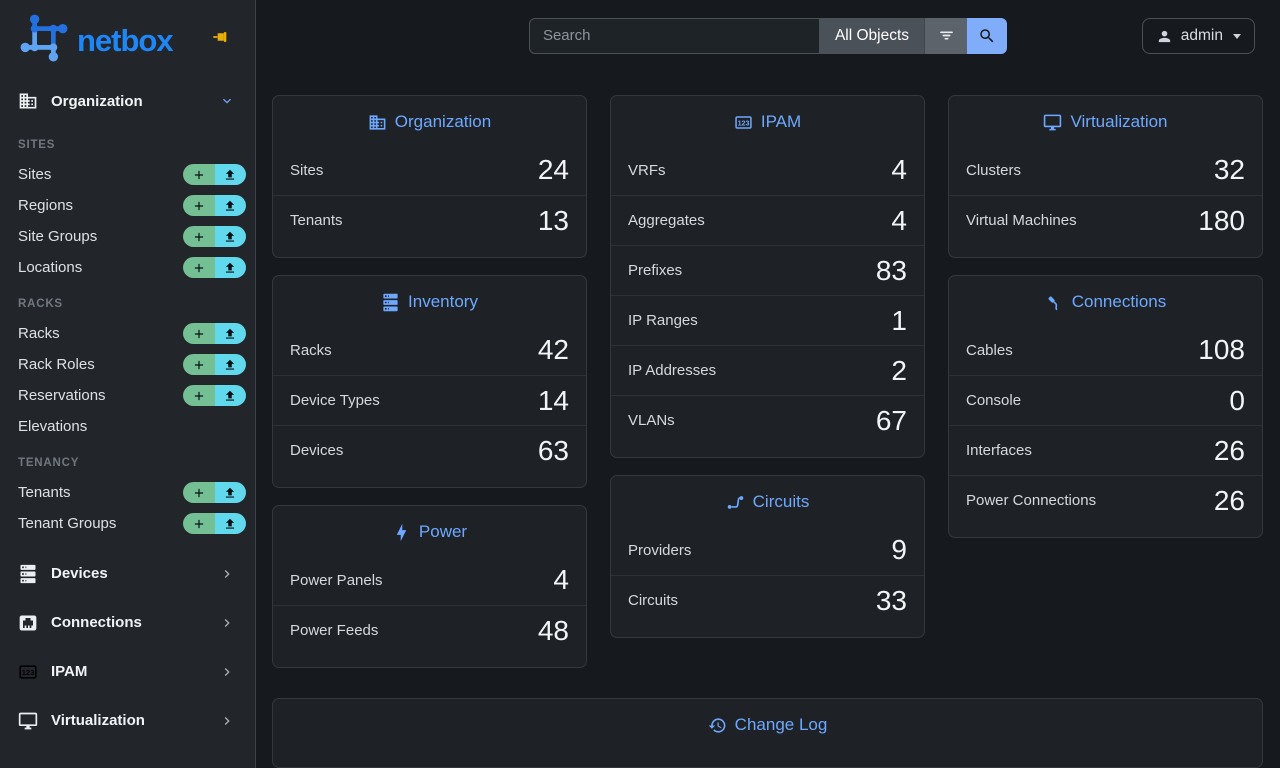  What do you see at coordinates (127, 174) in the screenshot?
I see `sidebar-item-sites: Sites` at bounding box center [127, 174].